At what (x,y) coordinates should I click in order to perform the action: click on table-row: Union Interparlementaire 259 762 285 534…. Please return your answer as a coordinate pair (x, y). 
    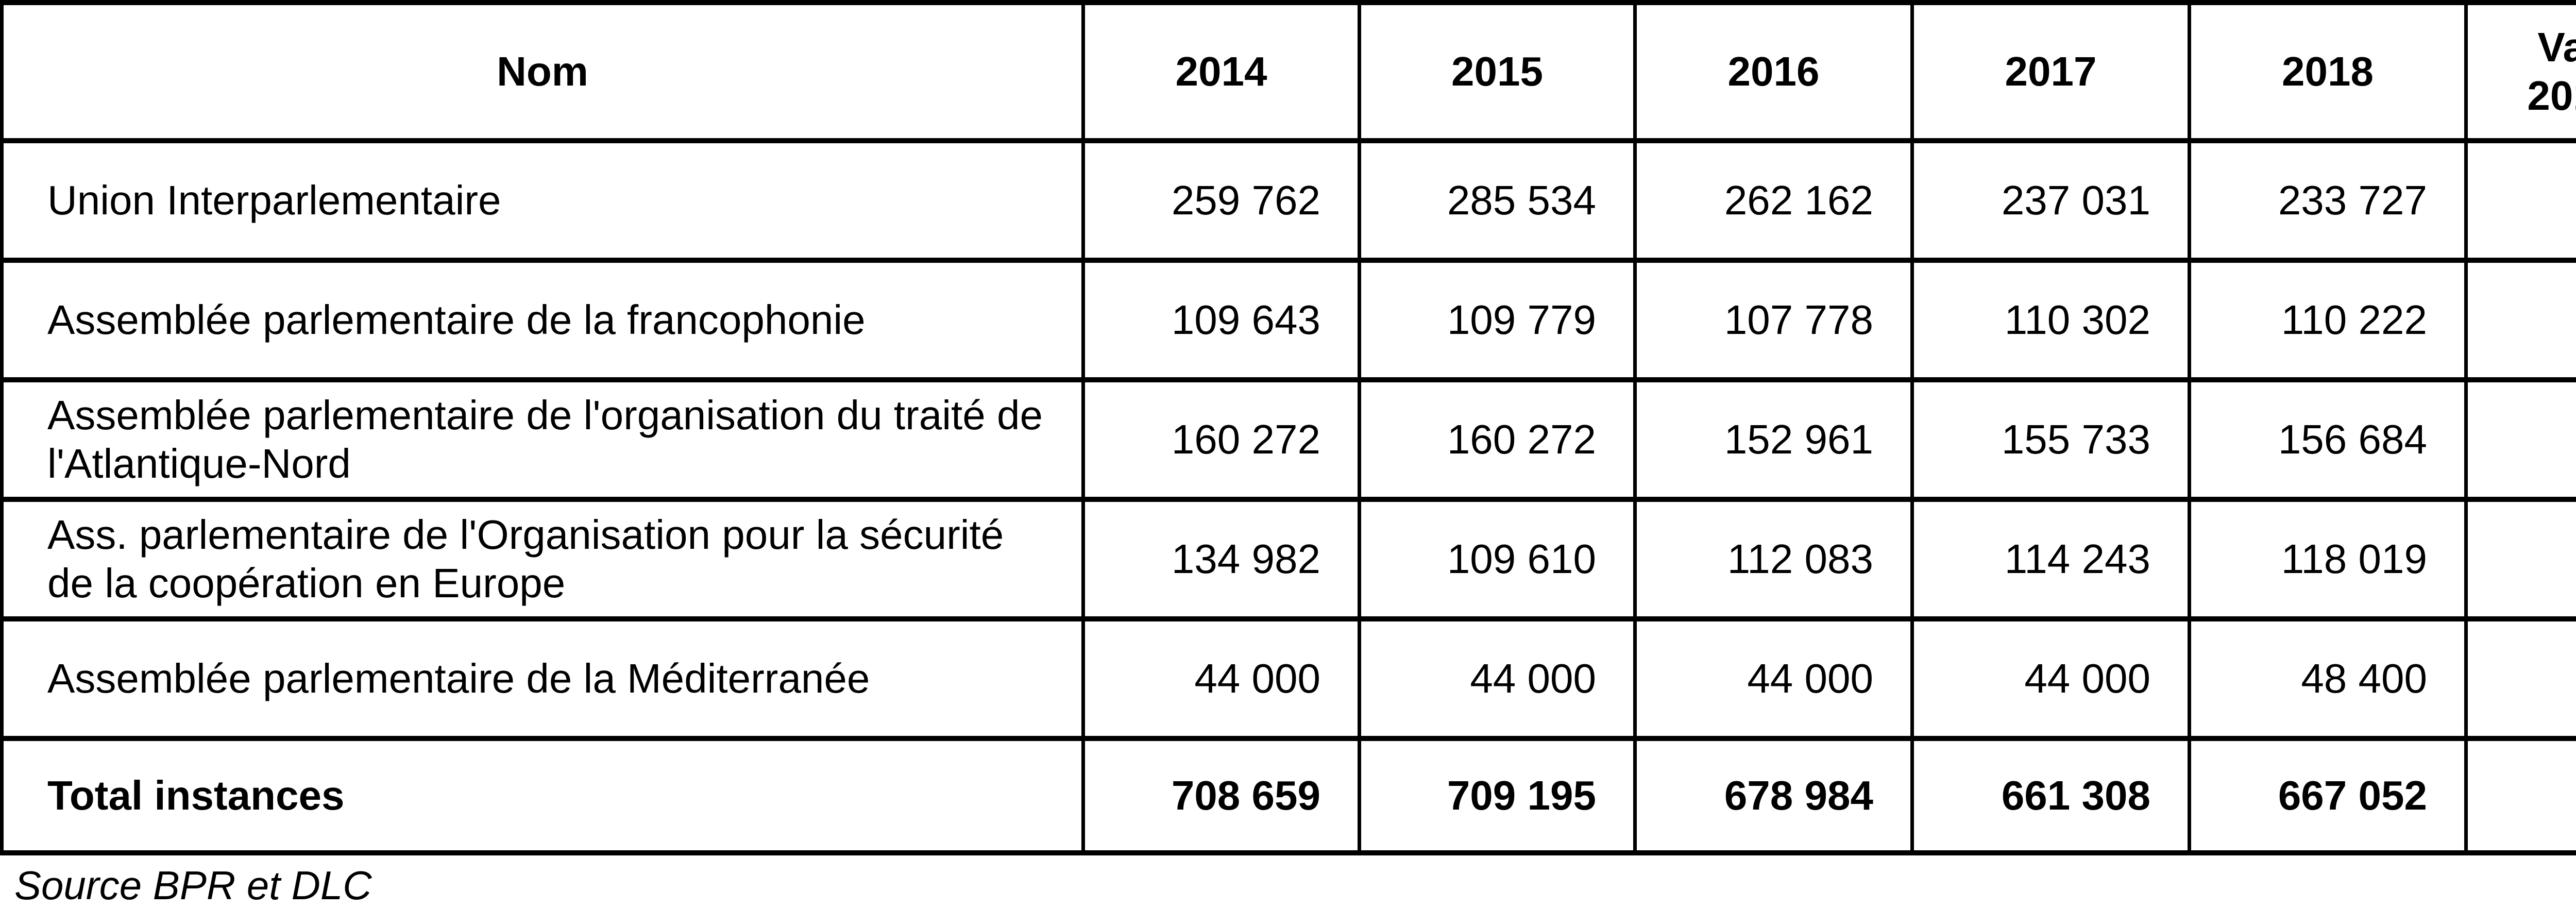
    Looking at the image, I should click on (1289, 201).